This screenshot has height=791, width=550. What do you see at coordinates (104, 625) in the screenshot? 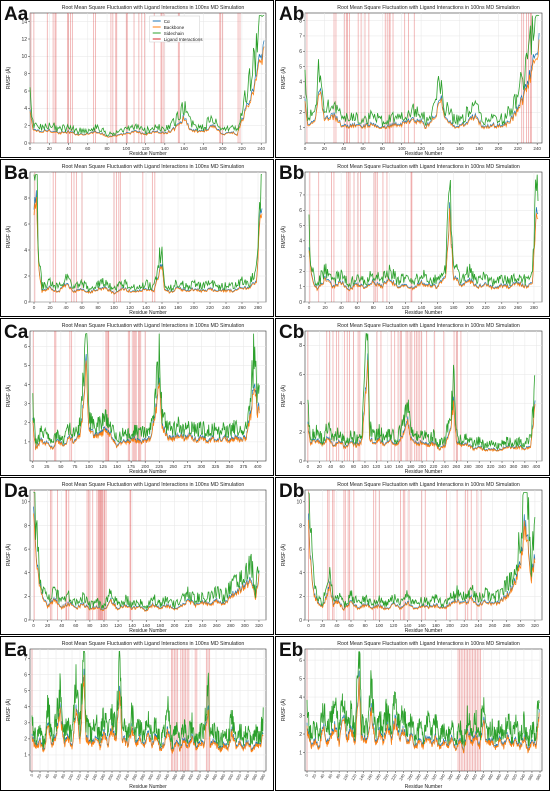
I see `x-tick-label: 100` at bounding box center [104, 625].